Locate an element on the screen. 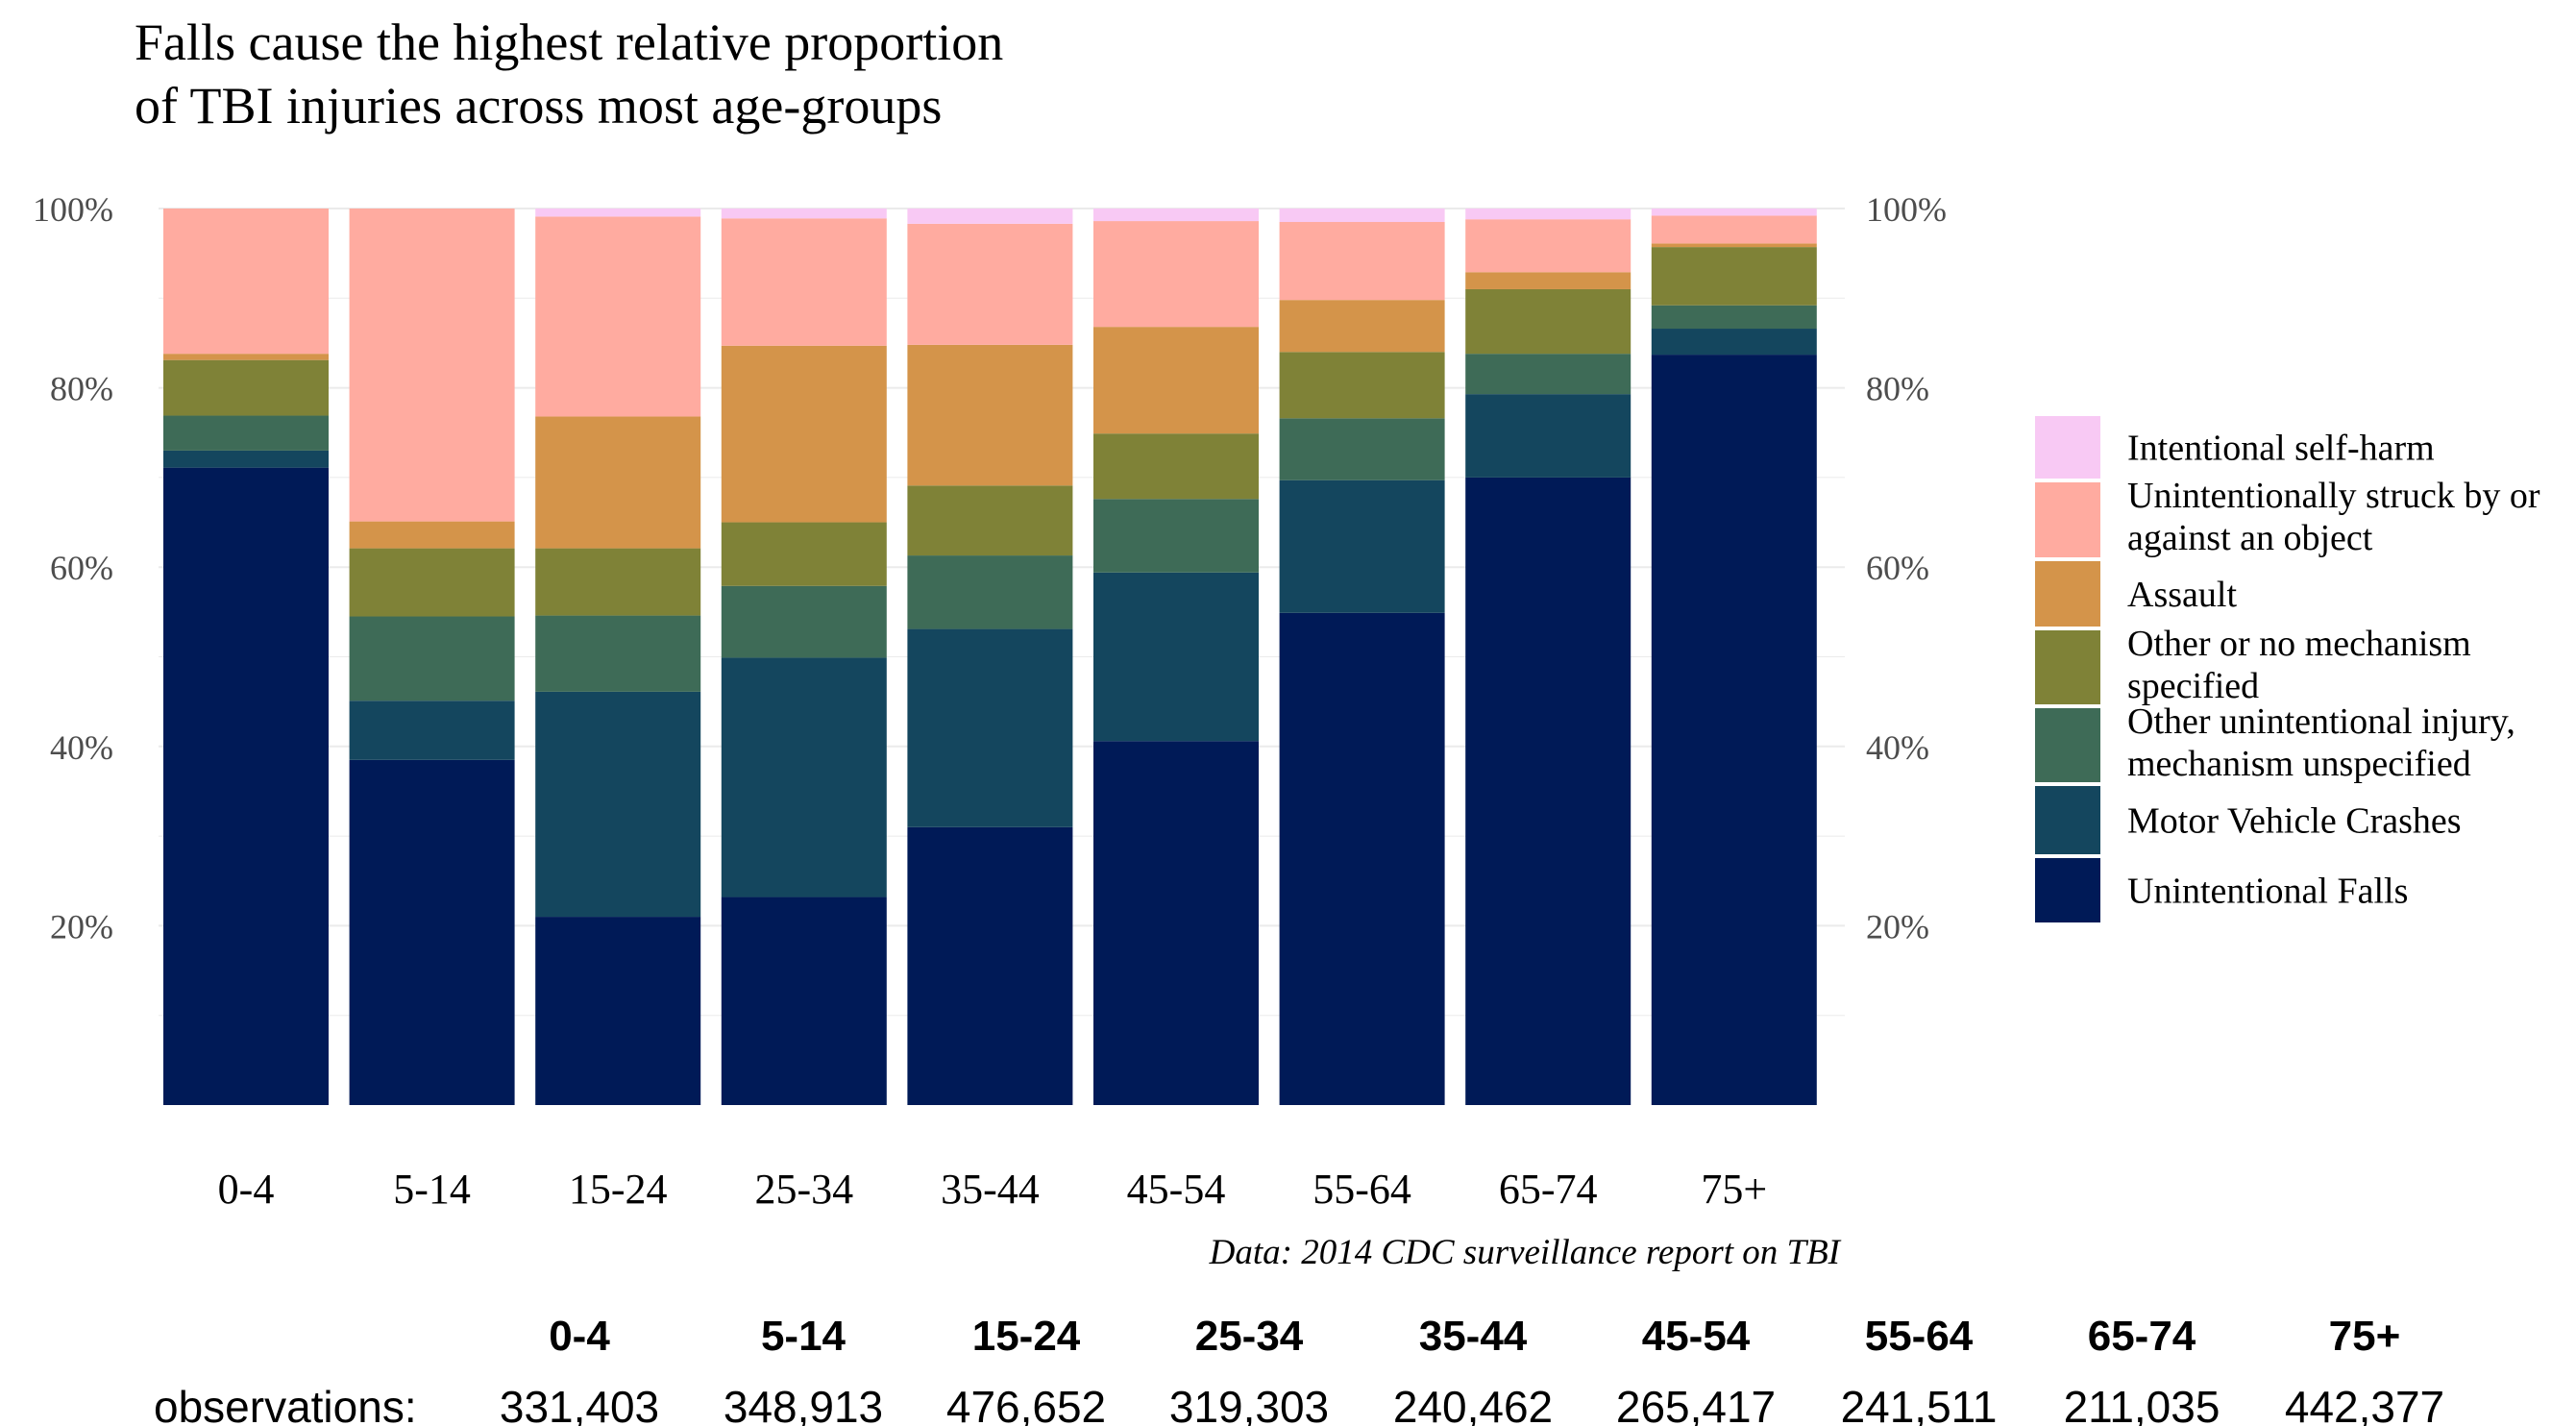 This screenshot has width=2576, height=1426. legend-label: Unintentional Falls is located at coordinates (2267, 892).